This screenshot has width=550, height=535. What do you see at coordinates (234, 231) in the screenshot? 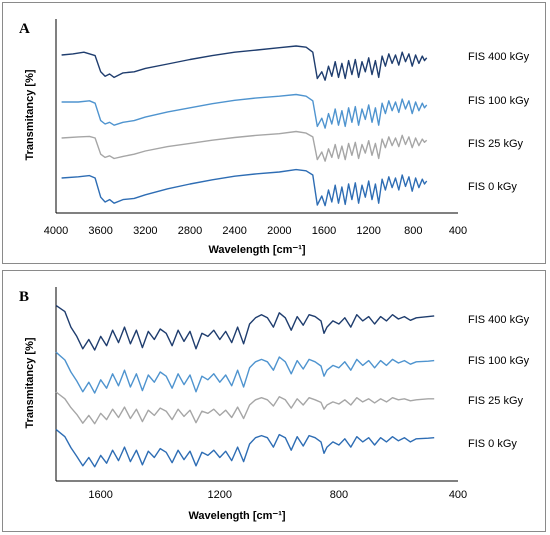
I see `x-tick-label: 2400` at bounding box center [234, 231].